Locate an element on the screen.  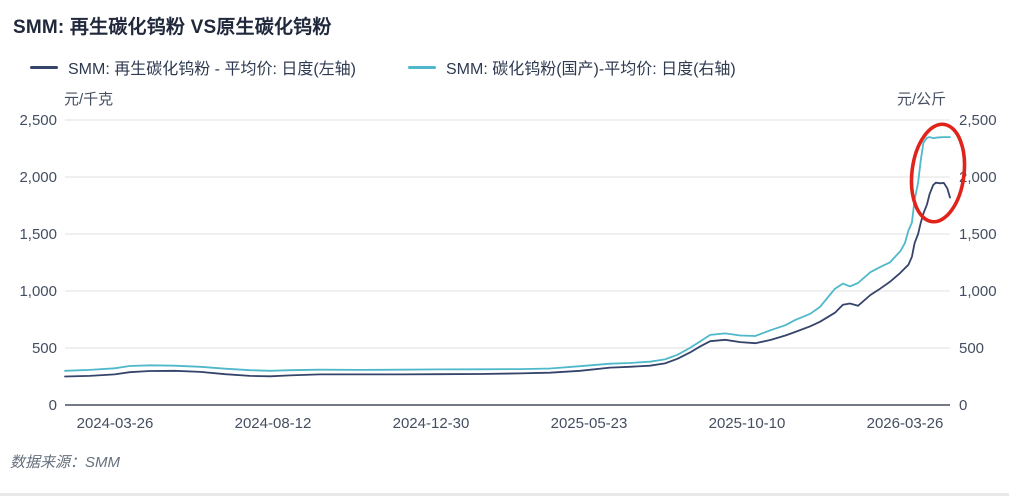
right-axis-unit-label: 元/公斤 is located at coordinates (922, 99).